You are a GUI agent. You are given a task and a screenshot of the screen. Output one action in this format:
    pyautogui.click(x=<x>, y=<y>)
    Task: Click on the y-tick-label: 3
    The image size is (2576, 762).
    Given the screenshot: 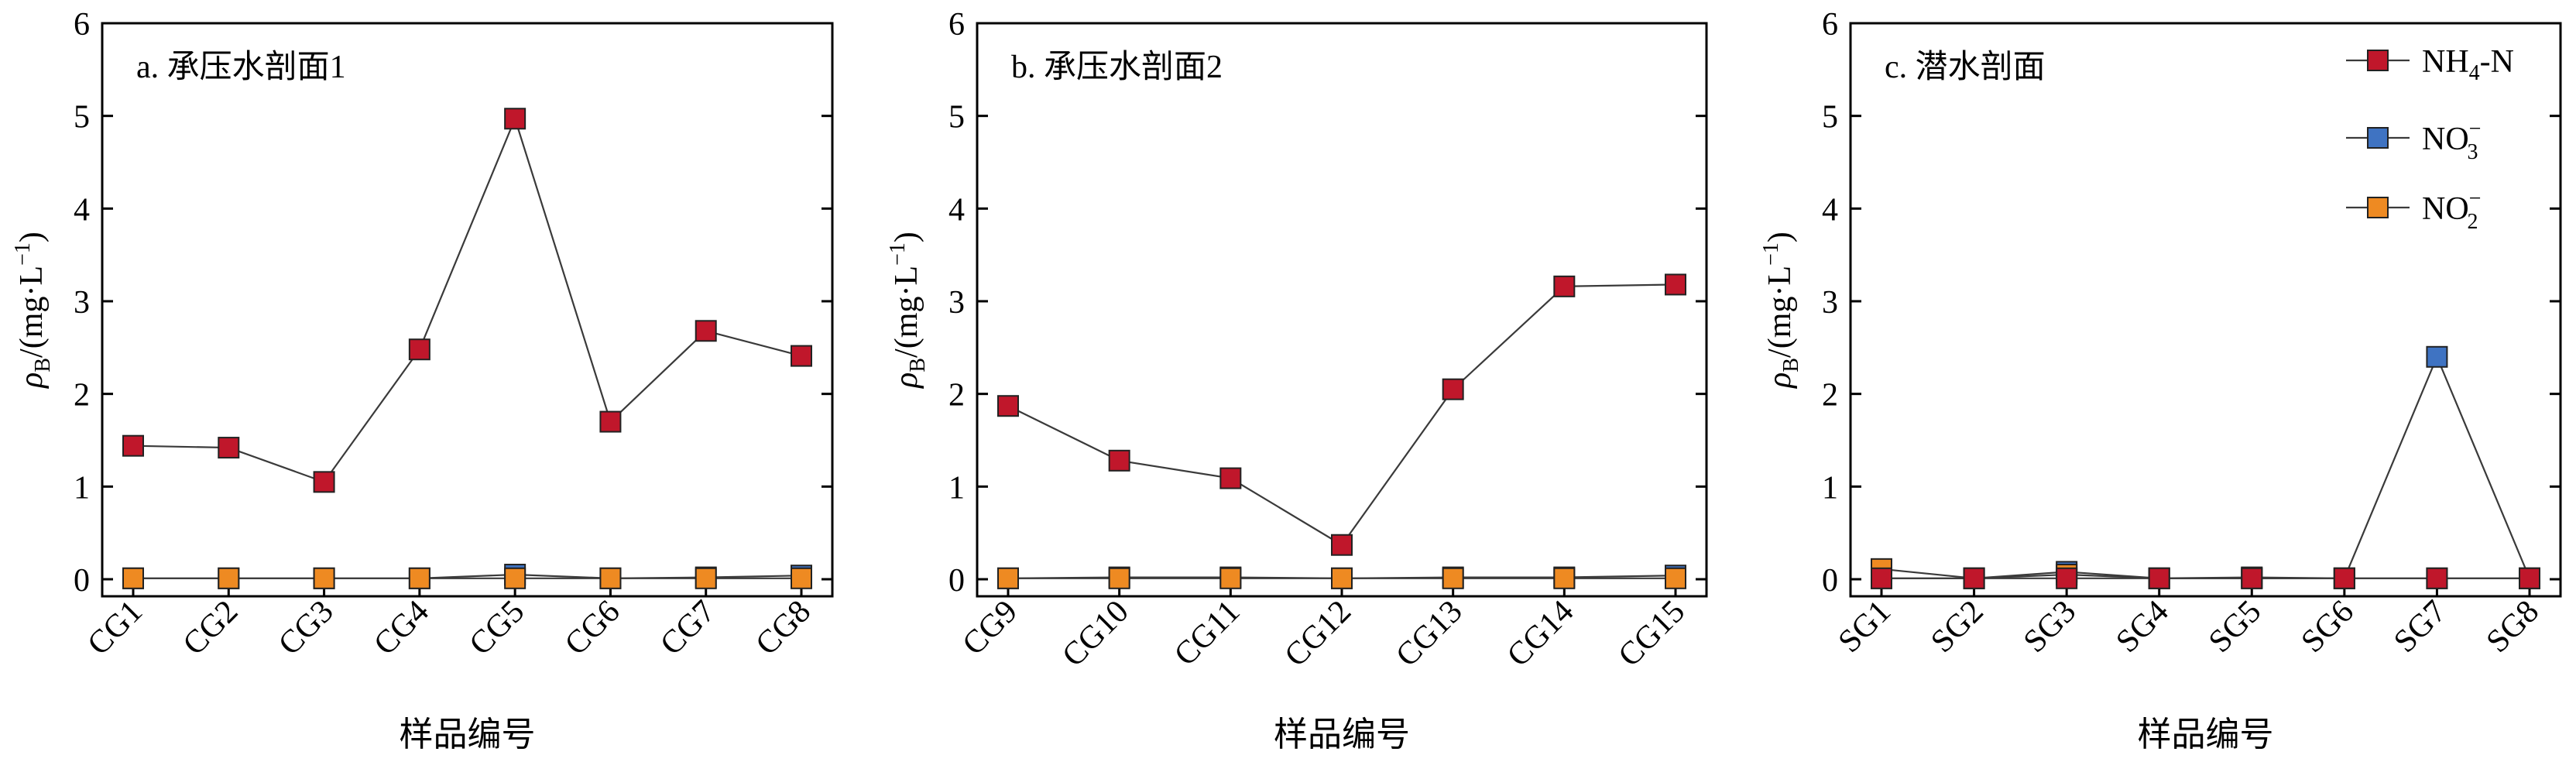 What is the action you would take?
    pyautogui.click(x=82, y=303)
    